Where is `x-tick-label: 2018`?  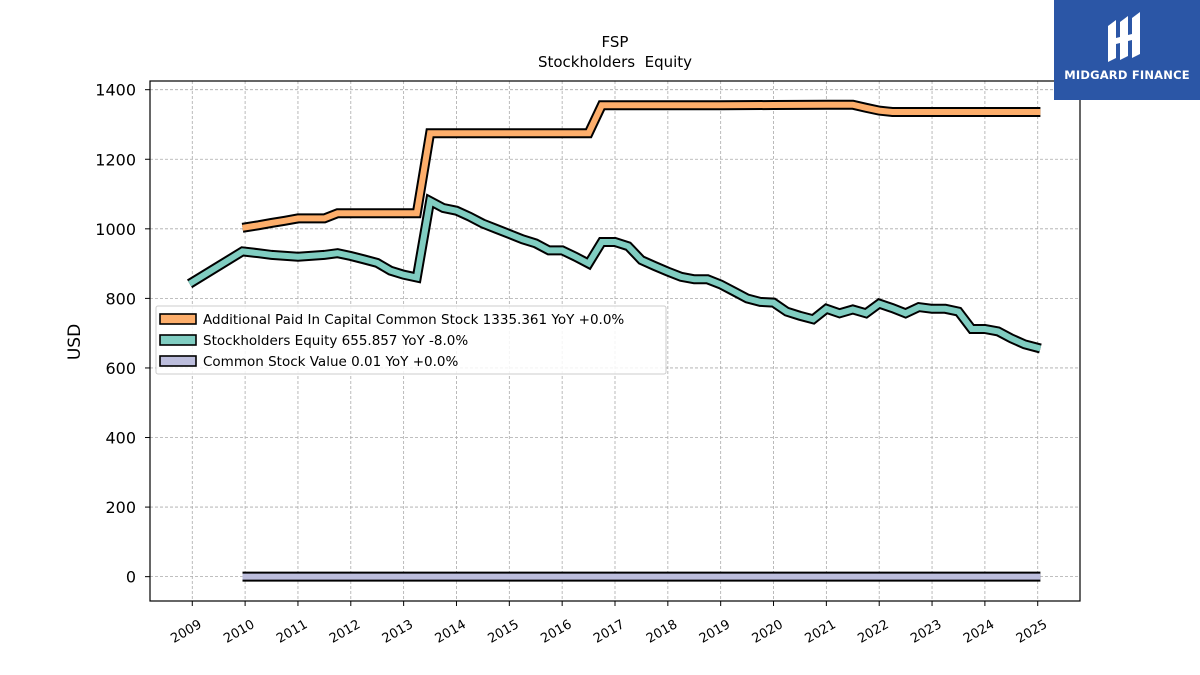 x-tick-label: 2018 is located at coordinates (662, 632).